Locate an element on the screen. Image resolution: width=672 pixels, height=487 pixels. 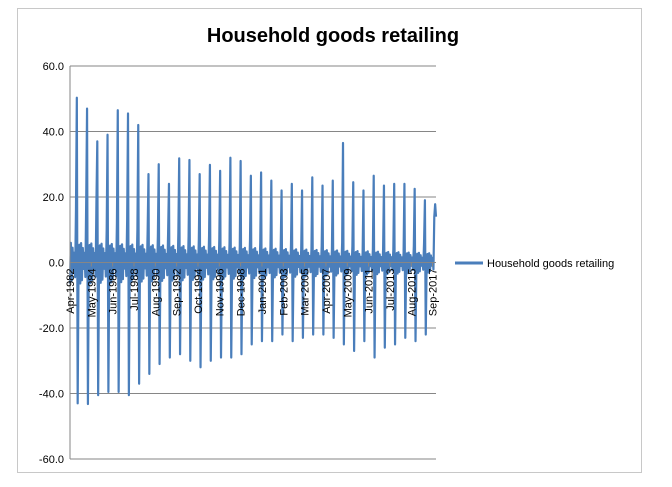
y-tick-label: -60.0 is located at coordinates (51, 460).